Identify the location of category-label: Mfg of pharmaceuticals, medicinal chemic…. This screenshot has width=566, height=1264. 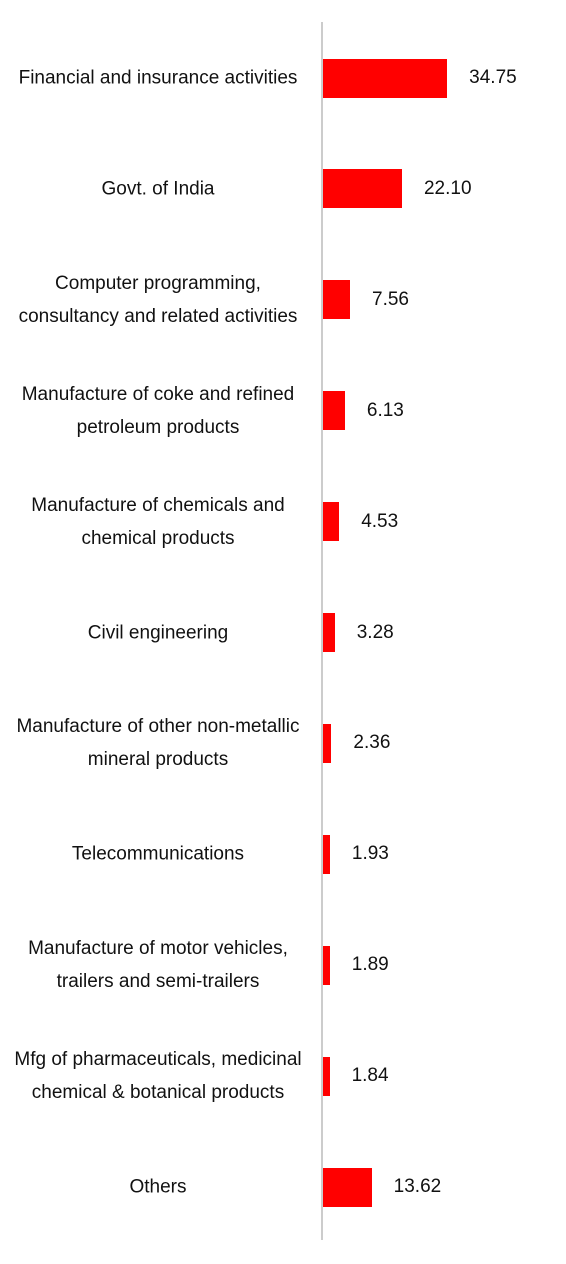
(158, 1076).